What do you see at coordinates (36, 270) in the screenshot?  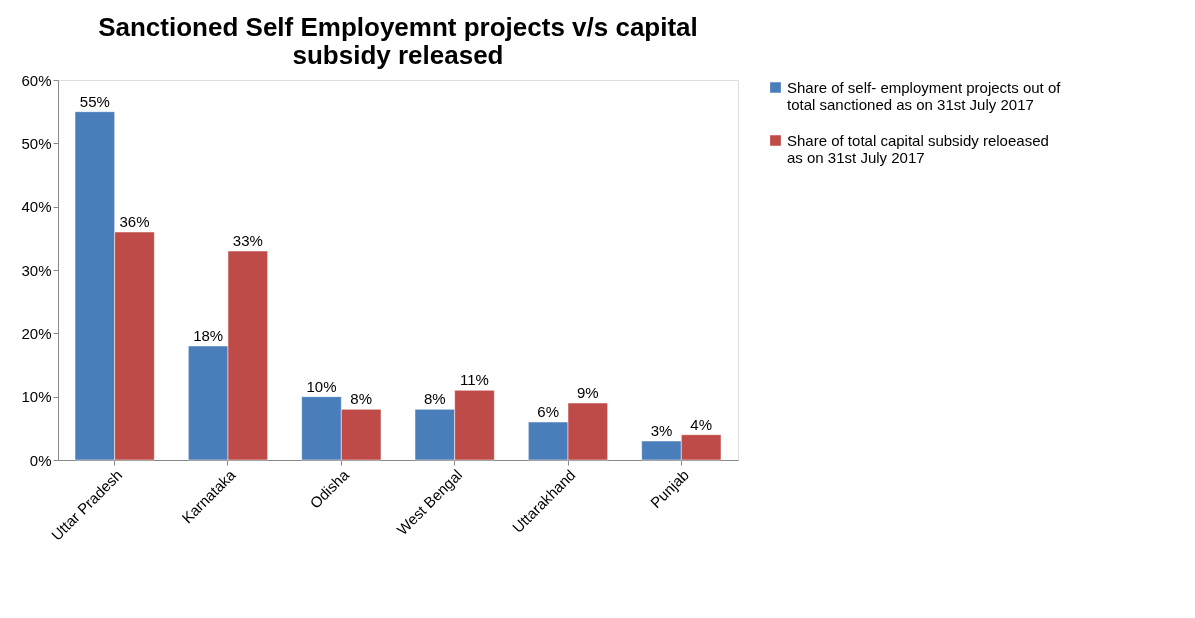 I see `y-tick-label: 30%` at bounding box center [36, 270].